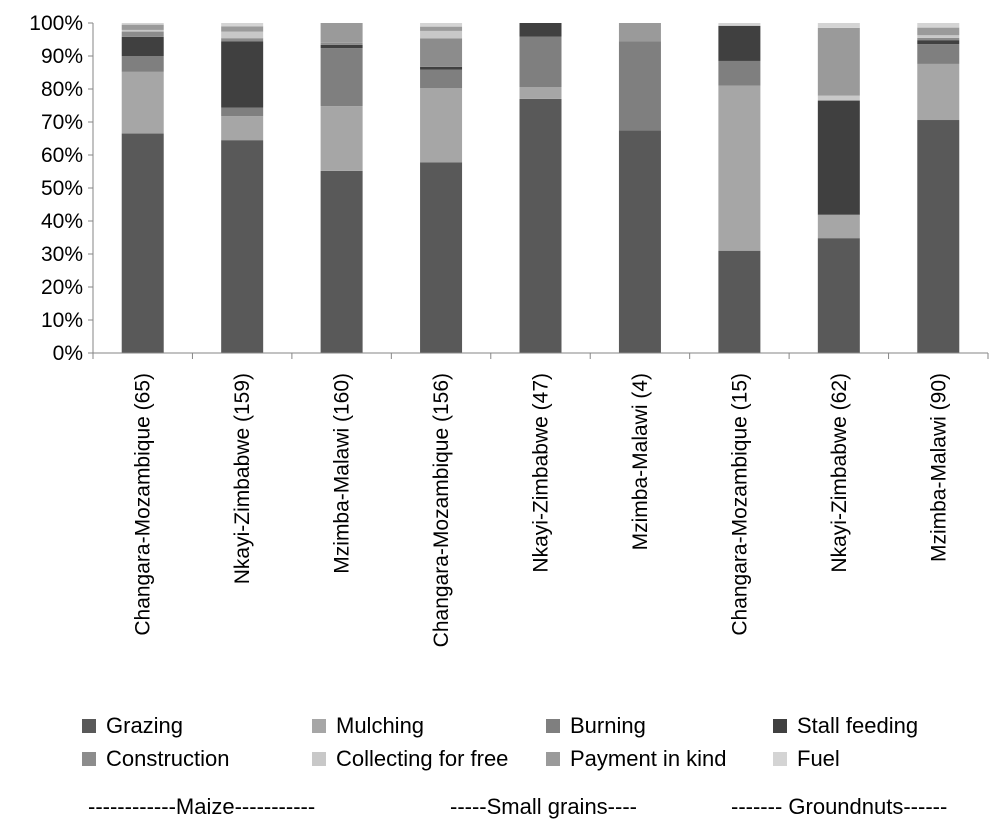 This screenshot has width=994, height=825. What do you see at coordinates (541, 473) in the screenshot?
I see `x-tick-label: Nkayi-Zimbabwe (47)` at bounding box center [541, 473].